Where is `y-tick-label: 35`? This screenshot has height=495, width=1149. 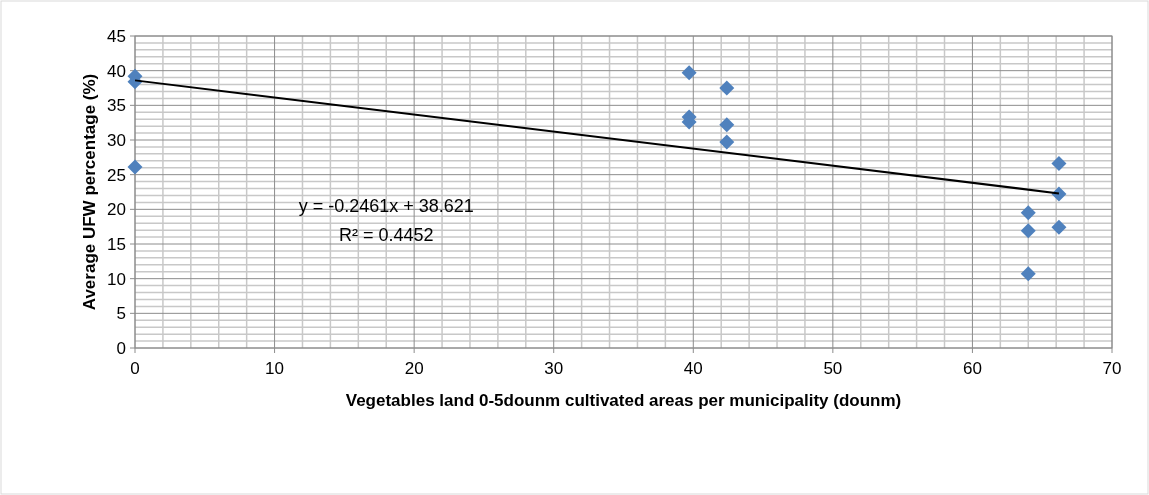
y-tick-label: 35 is located at coordinates (116, 106).